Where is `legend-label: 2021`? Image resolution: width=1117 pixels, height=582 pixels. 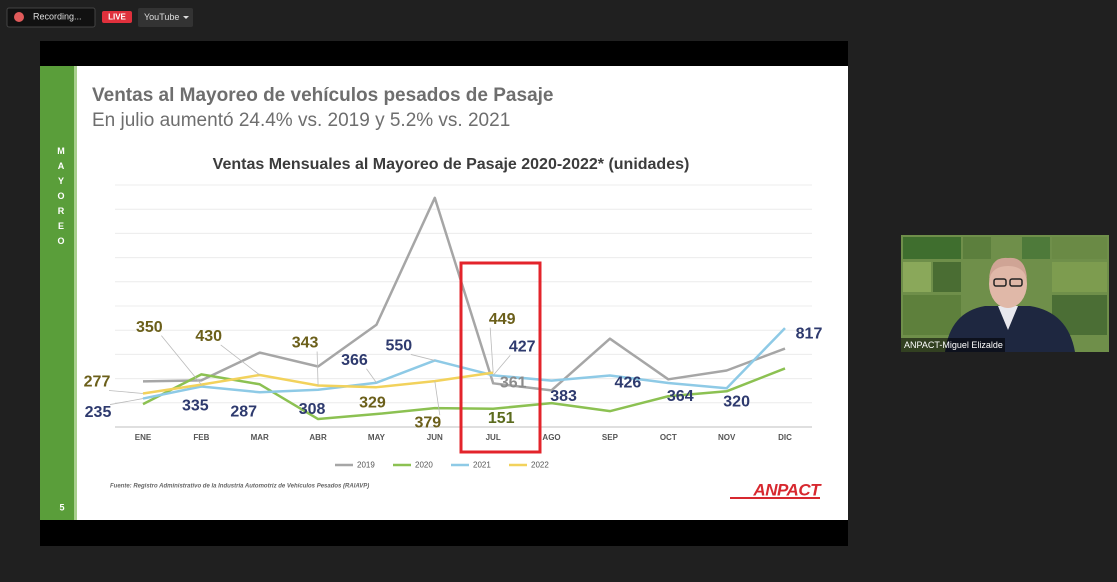
legend-label: 2021 is located at coordinates (482, 465).